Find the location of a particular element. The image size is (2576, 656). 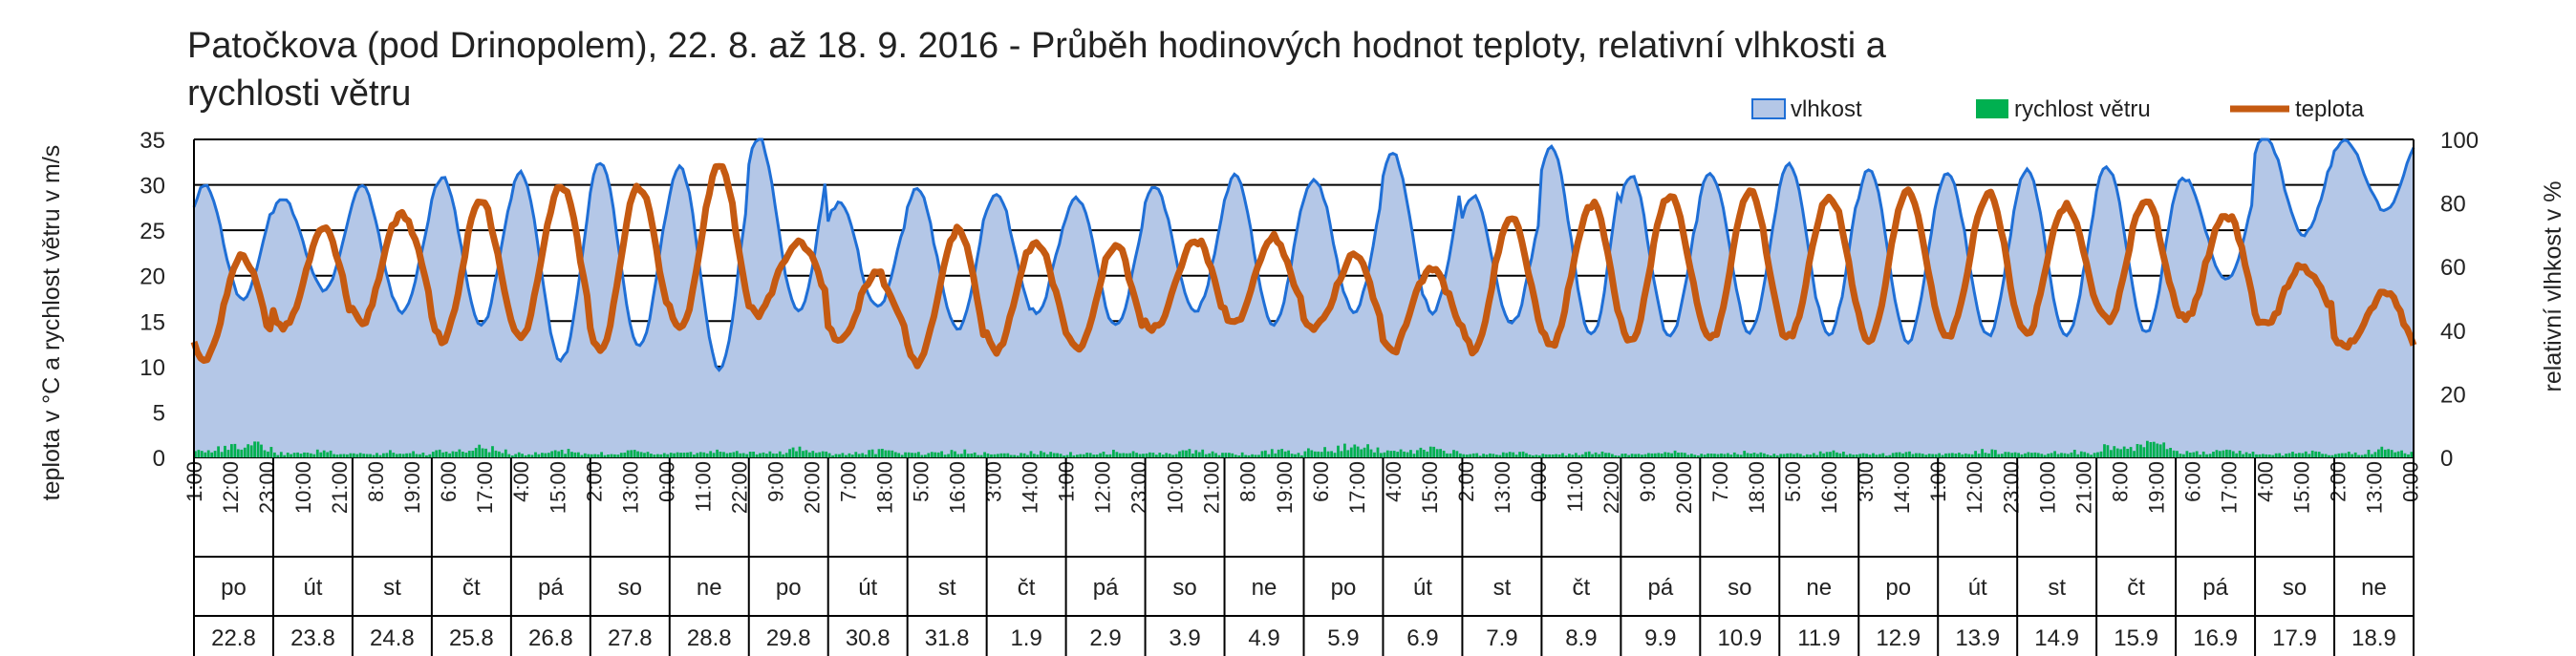

day-weekday-label: pá is located at coordinates (1106, 588).